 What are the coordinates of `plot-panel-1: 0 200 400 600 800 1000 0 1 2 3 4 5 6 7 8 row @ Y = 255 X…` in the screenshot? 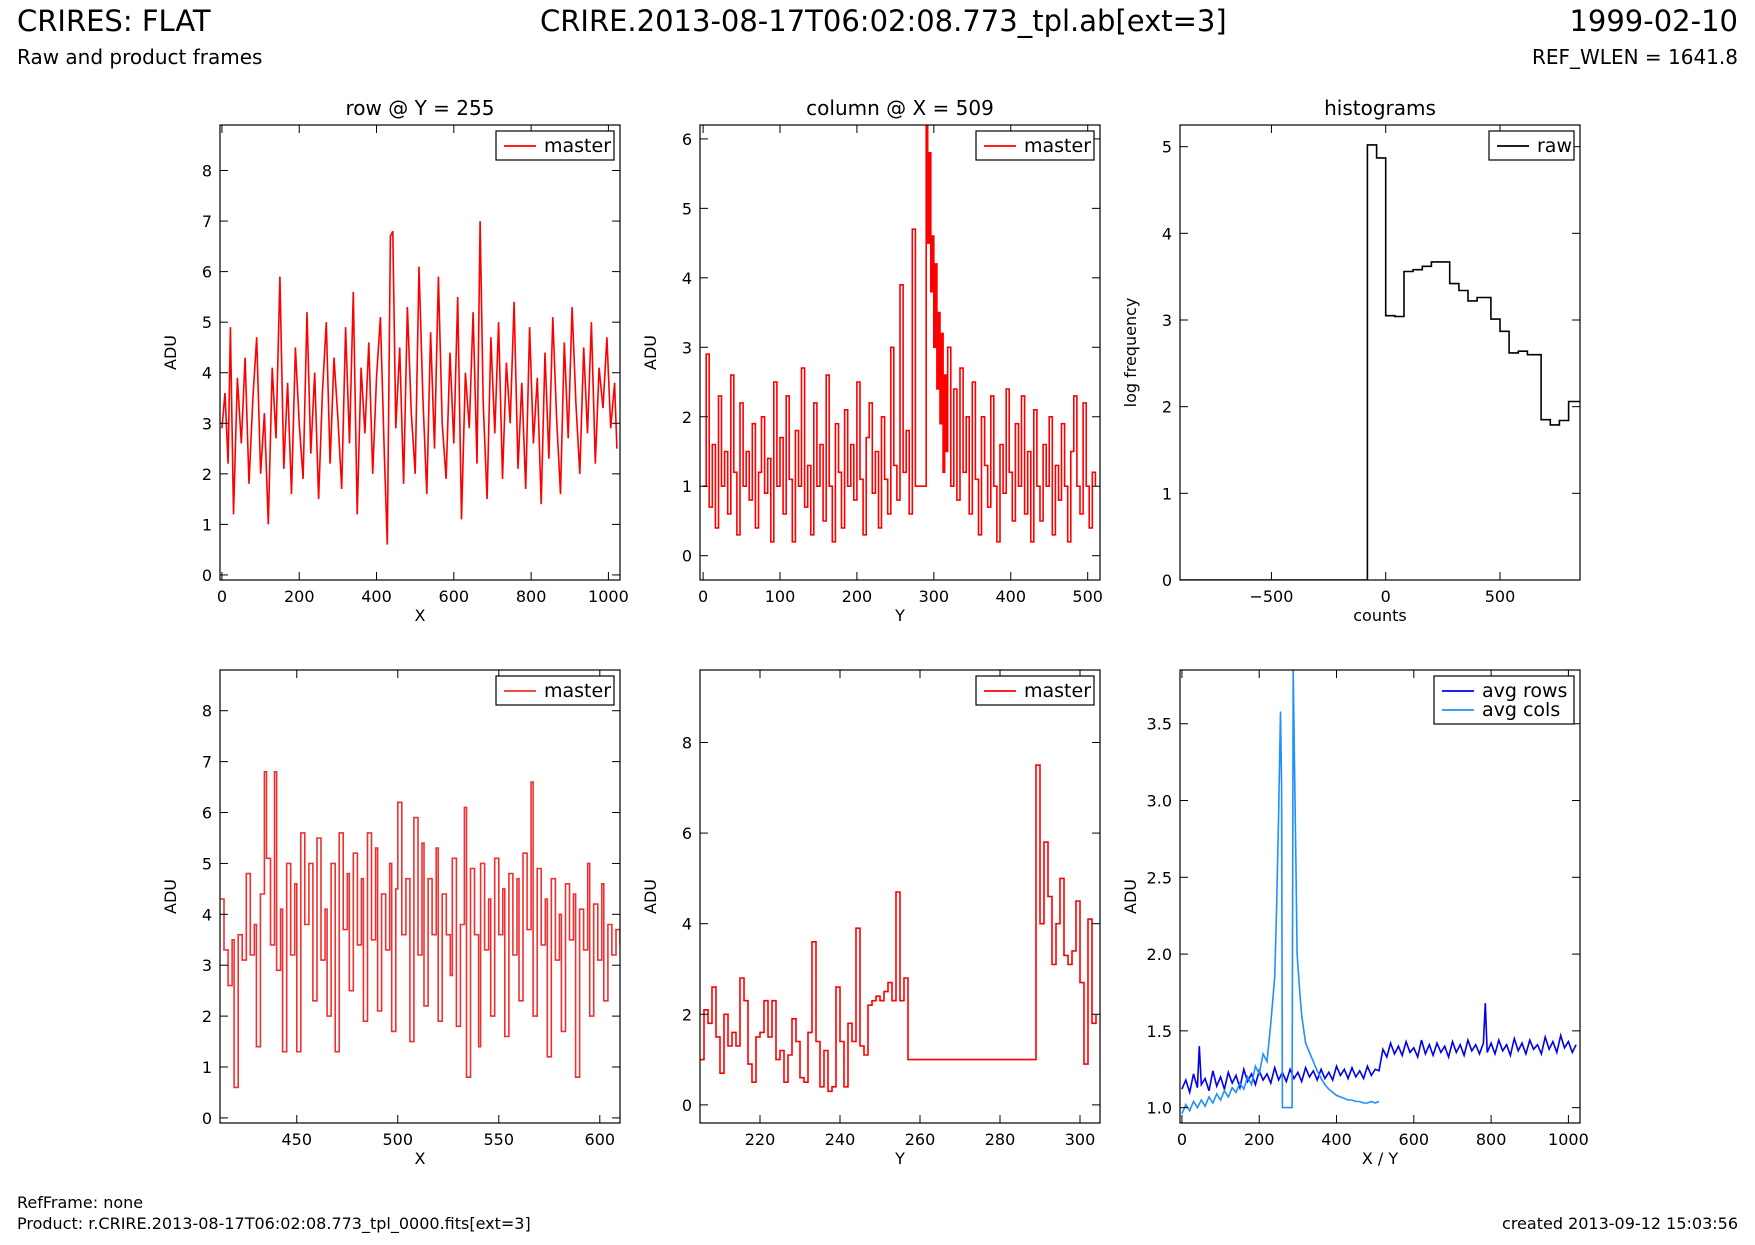 It's located at (395, 360).